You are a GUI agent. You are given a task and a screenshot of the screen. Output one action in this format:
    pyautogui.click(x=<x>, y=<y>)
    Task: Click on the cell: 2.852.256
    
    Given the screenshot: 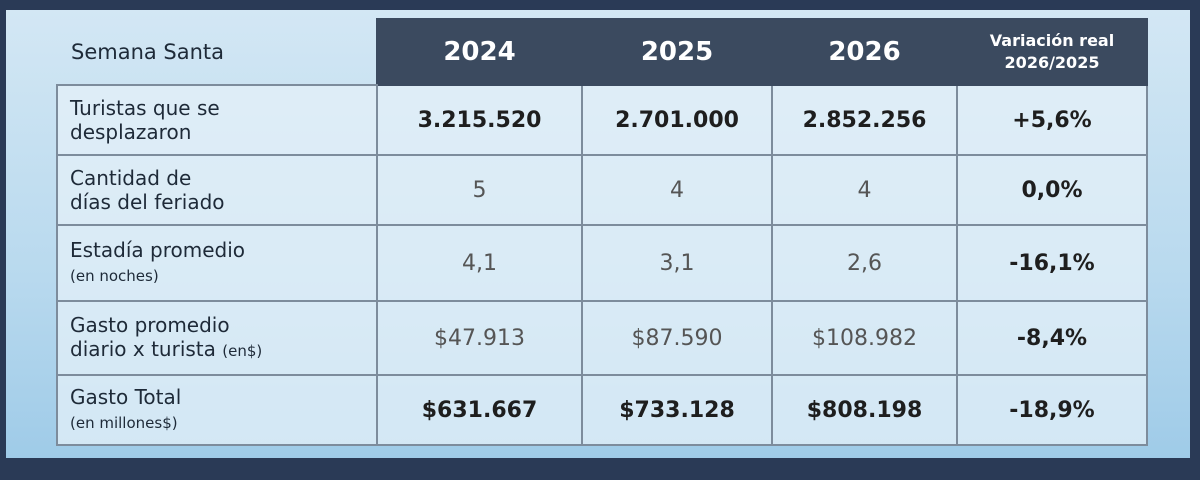 What is the action you would take?
    pyautogui.click(x=864, y=120)
    